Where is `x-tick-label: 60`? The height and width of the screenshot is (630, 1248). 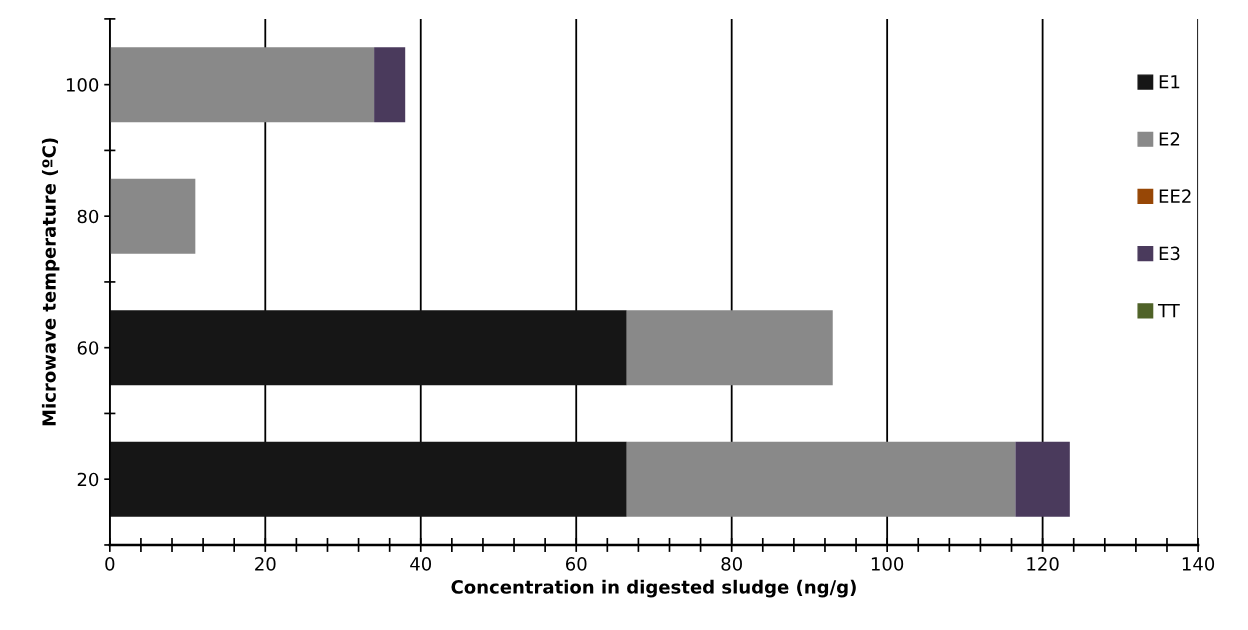
x-tick-label: 60 is located at coordinates (576, 564).